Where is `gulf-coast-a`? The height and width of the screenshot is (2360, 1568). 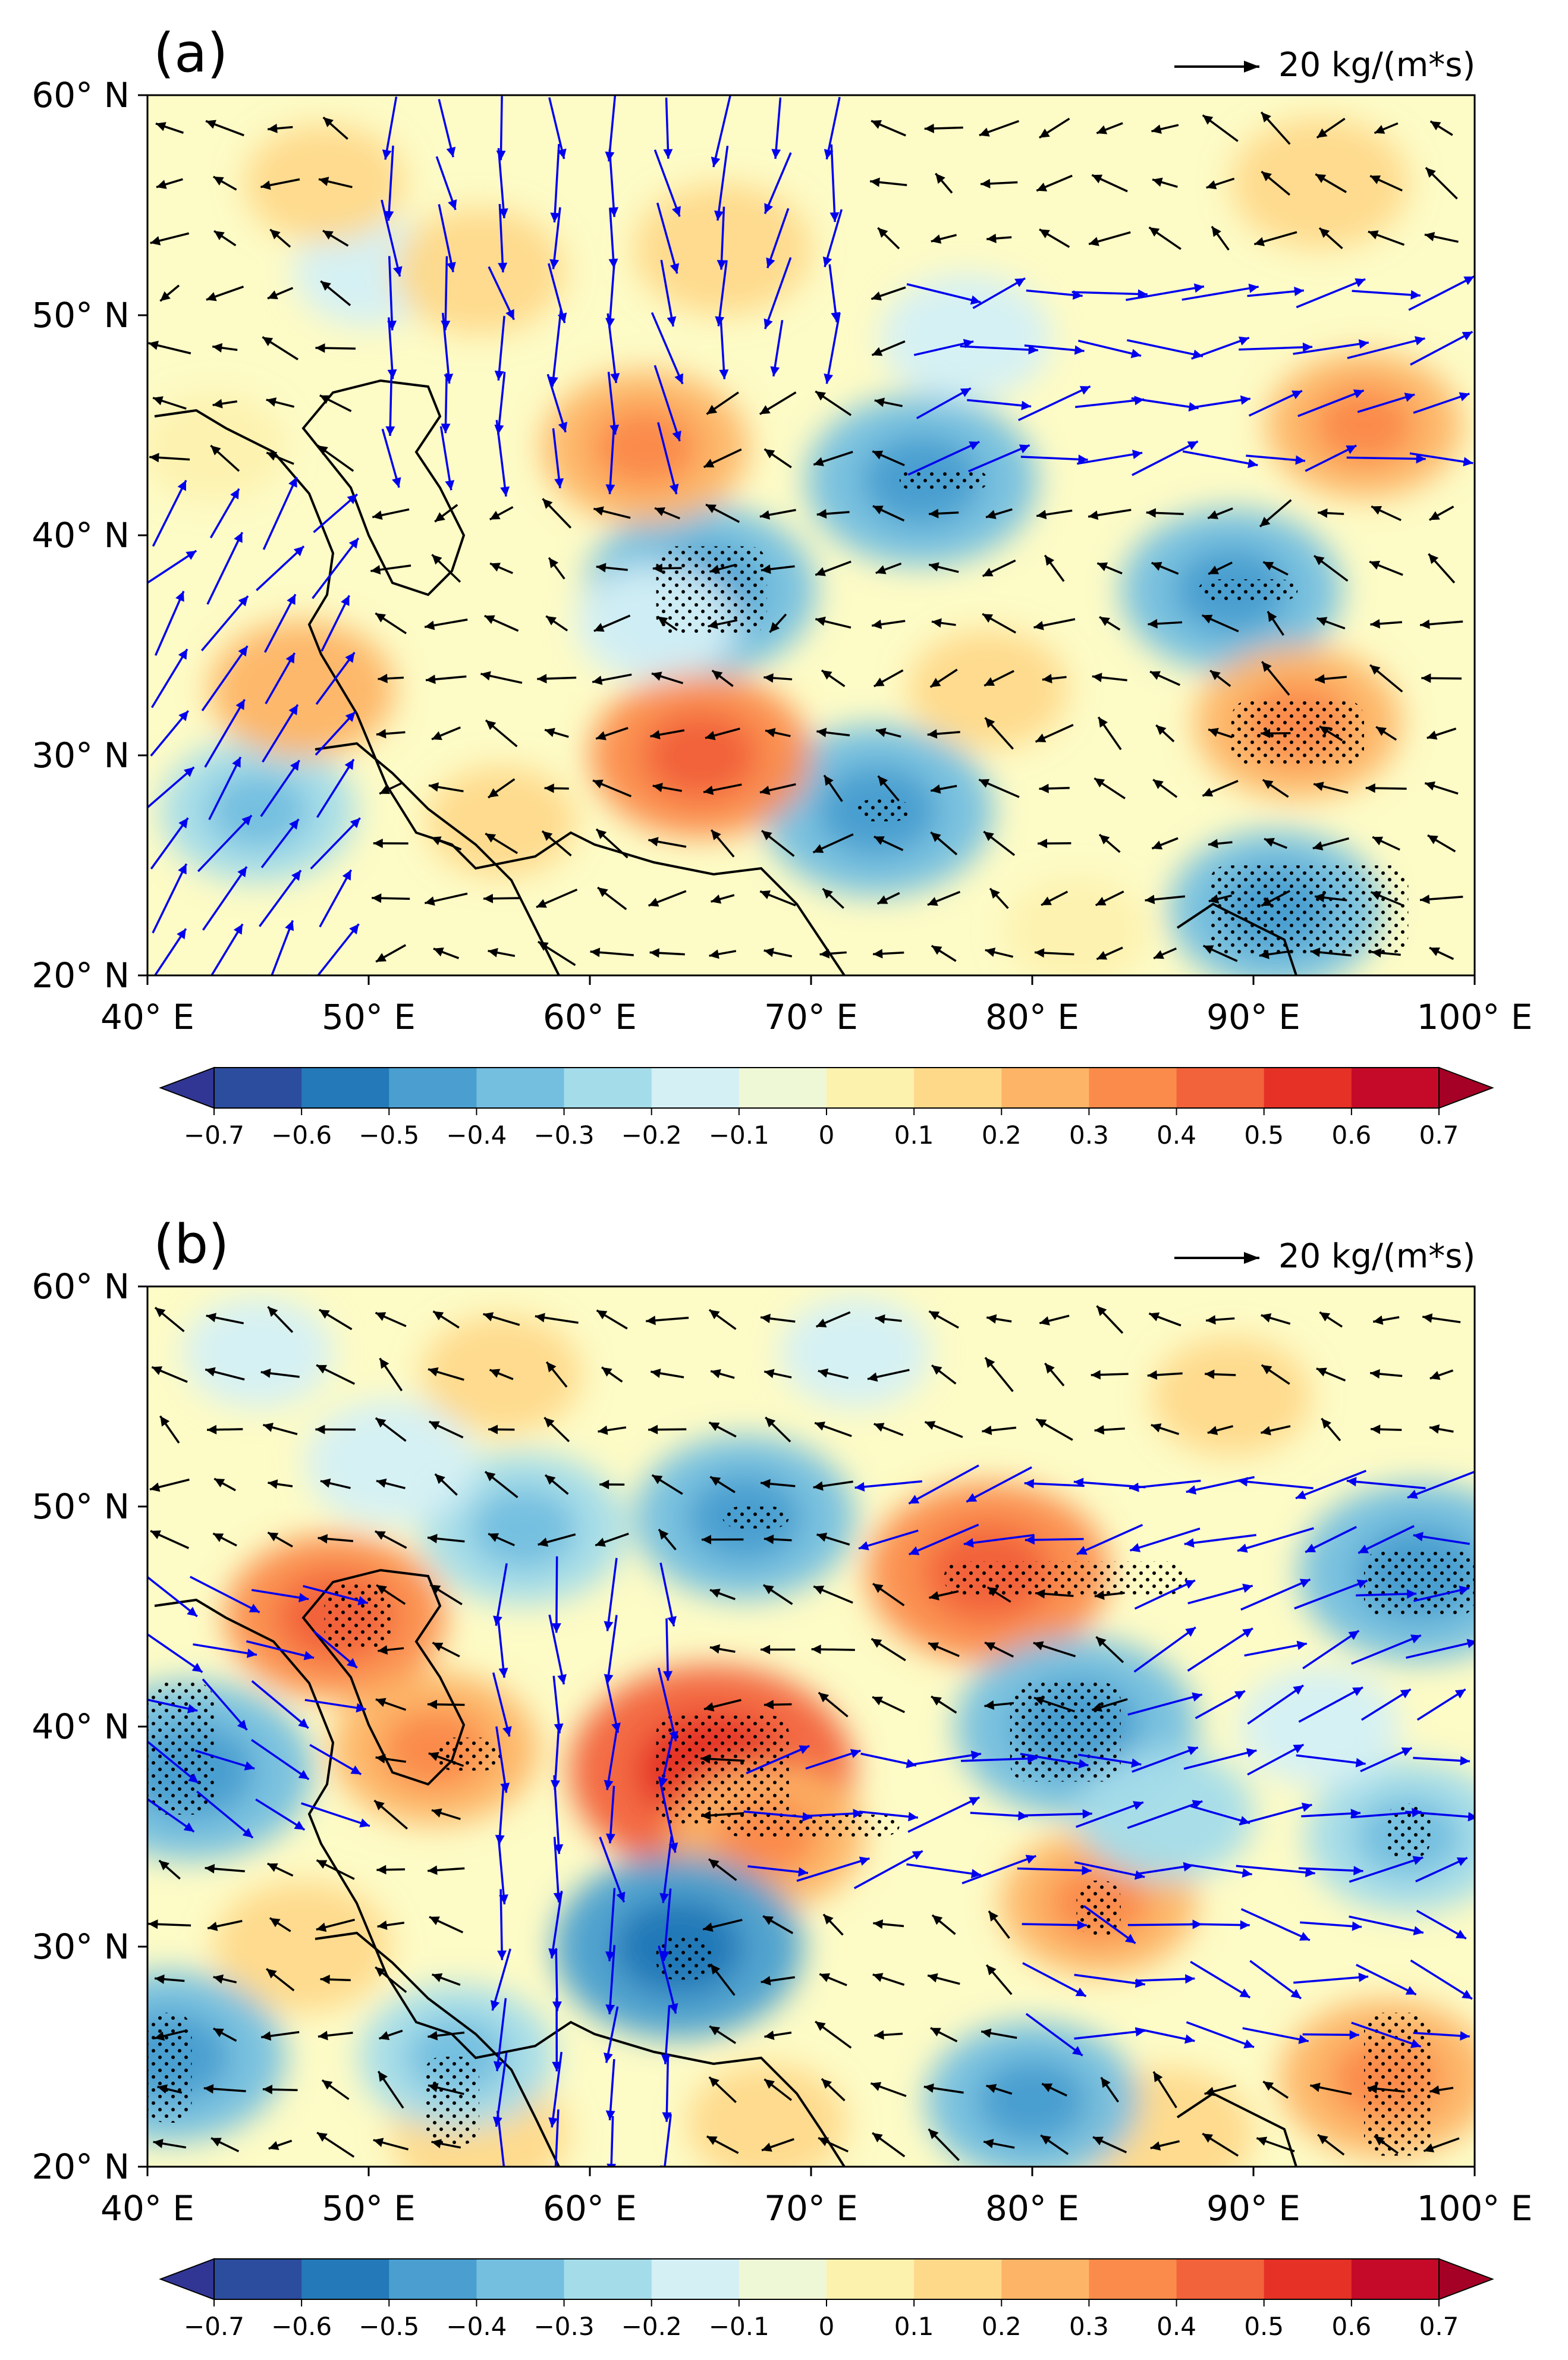
gulf-coast-a is located at coordinates (437, 858).